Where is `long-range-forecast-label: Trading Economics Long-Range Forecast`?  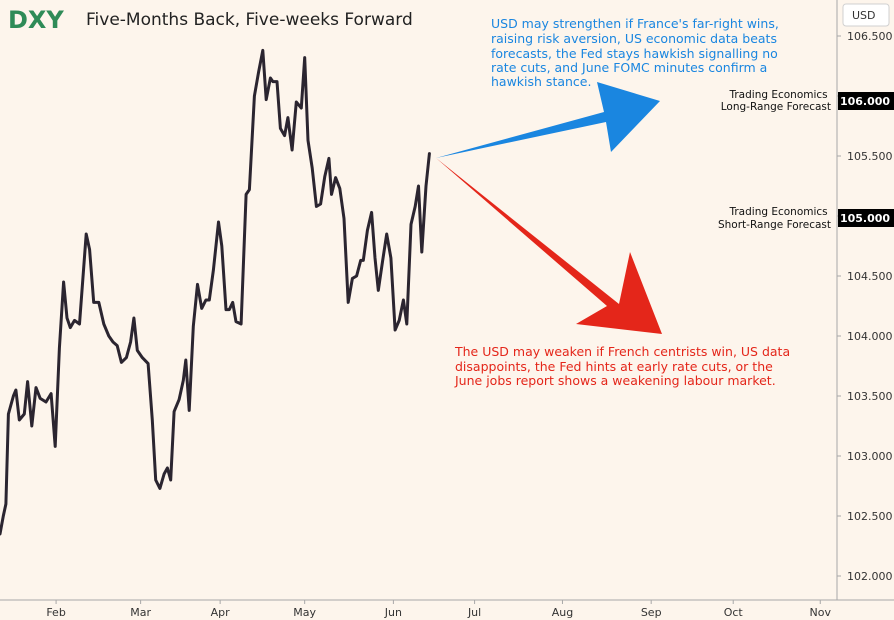
long-range-forecast-label: Trading Economics Long-Range Forecast is located at coordinates (776, 101).